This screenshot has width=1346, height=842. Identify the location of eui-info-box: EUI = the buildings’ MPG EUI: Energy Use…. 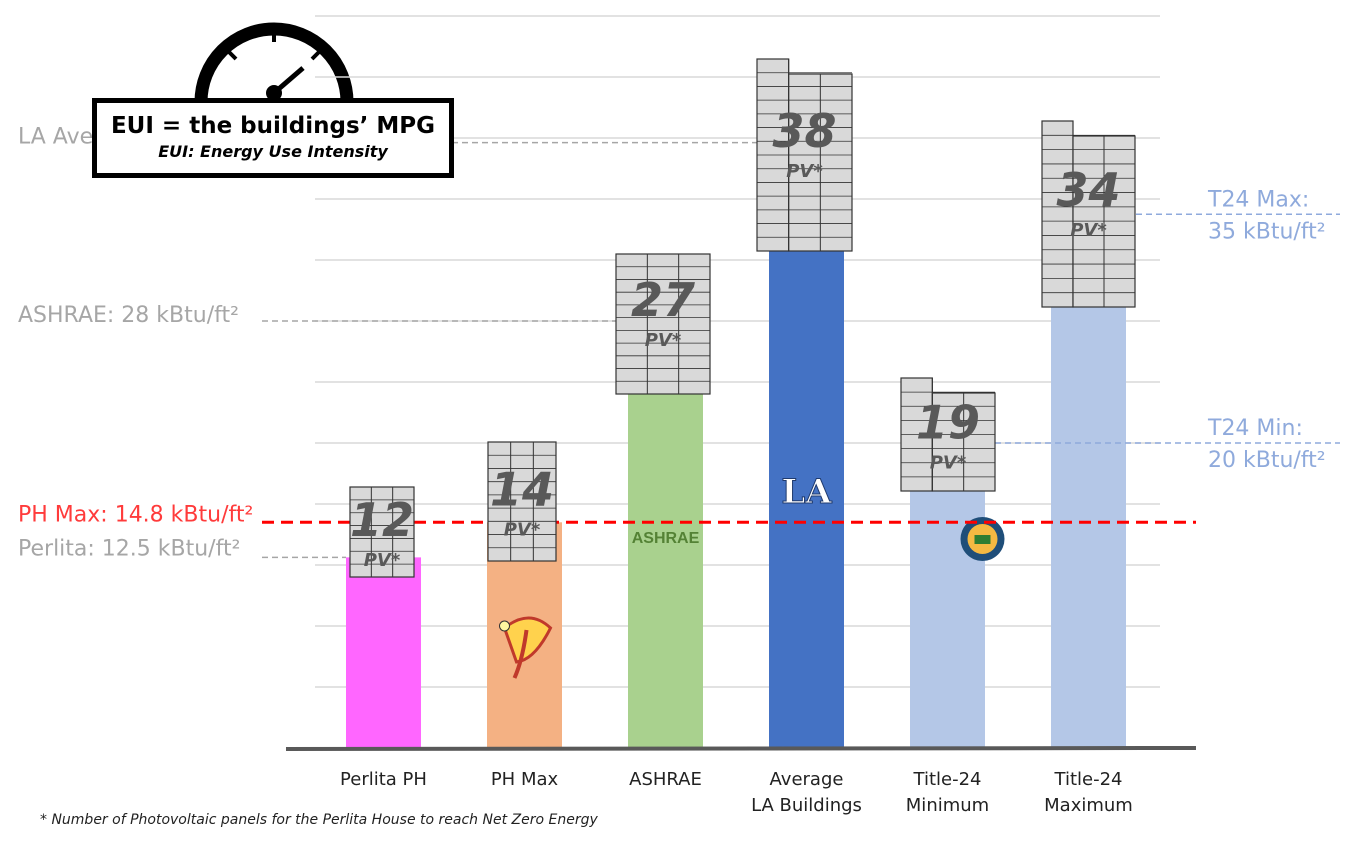
(273, 138).